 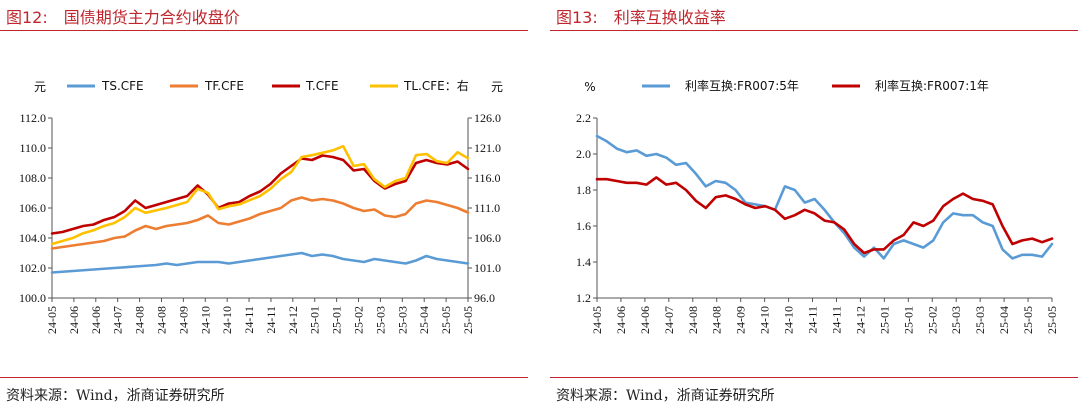 What do you see at coordinates (669, 17) in the screenshot?
I see `figure-13-title-text: 利率互换收益率` at bounding box center [669, 17].